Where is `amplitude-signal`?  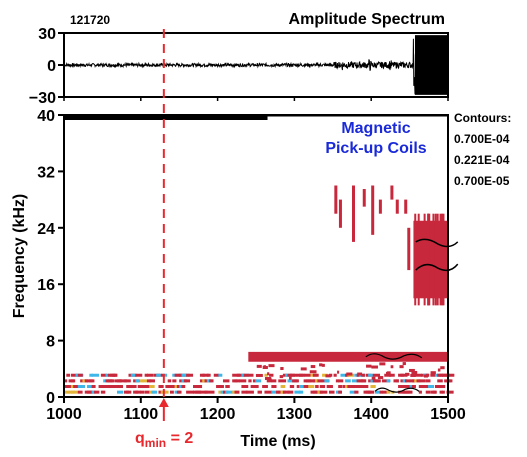 amplitude-signal is located at coordinates (256, 65).